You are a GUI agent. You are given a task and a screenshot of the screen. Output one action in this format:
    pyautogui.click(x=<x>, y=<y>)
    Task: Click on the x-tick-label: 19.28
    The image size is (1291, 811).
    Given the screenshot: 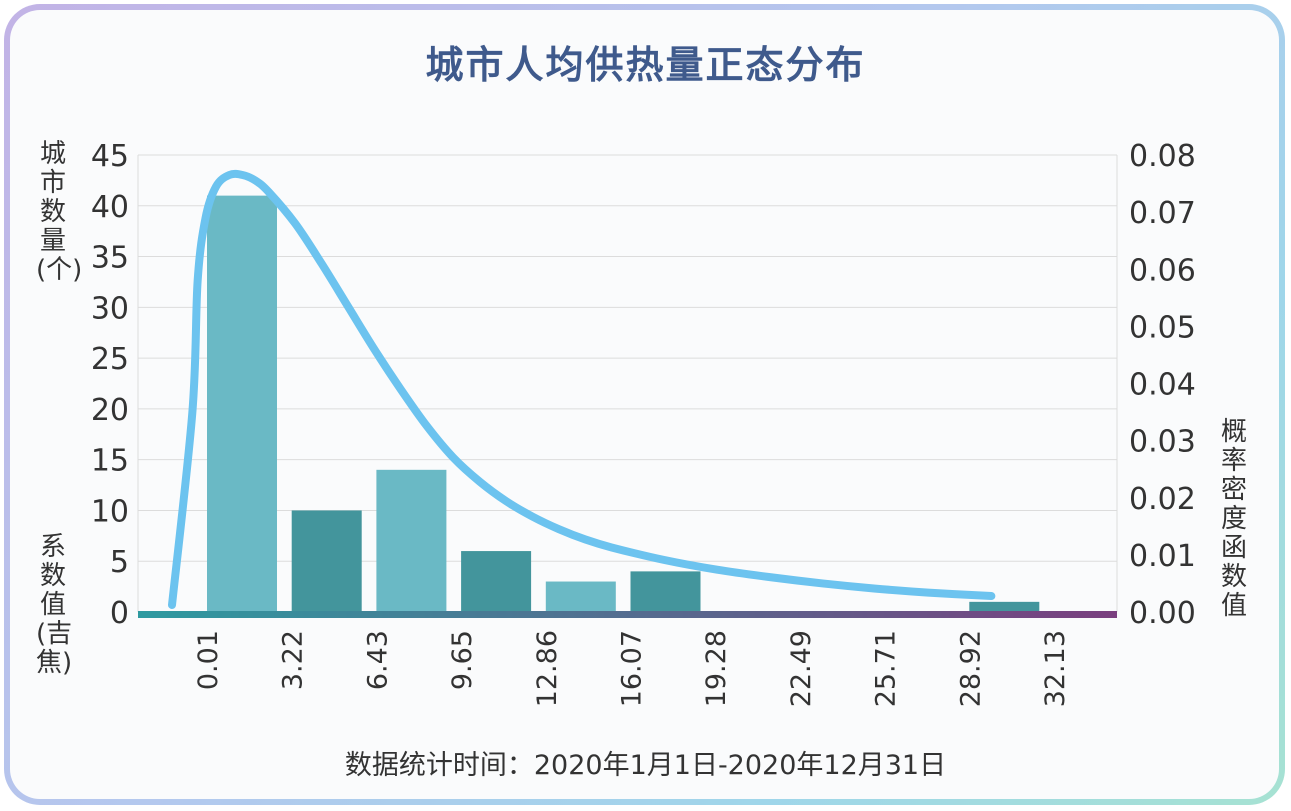 What is the action you would take?
    pyautogui.click(x=716, y=668)
    